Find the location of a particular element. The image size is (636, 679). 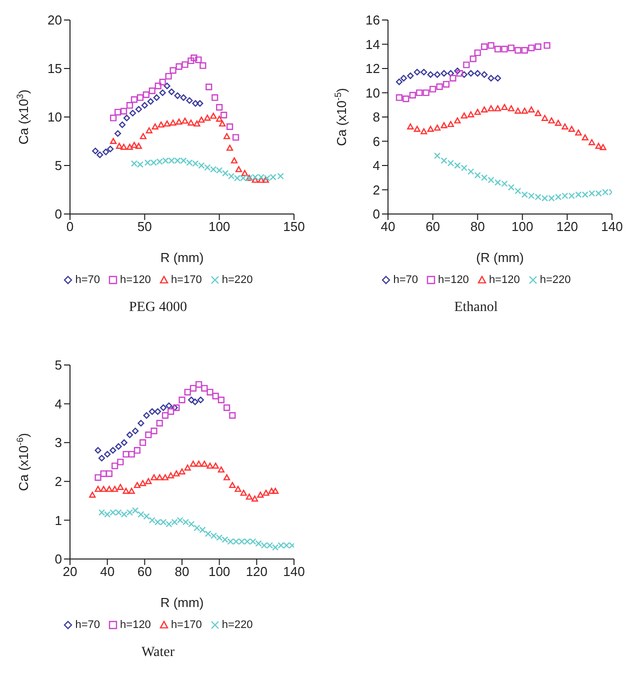

x-tick-label: 50 is located at coordinates (144, 226).